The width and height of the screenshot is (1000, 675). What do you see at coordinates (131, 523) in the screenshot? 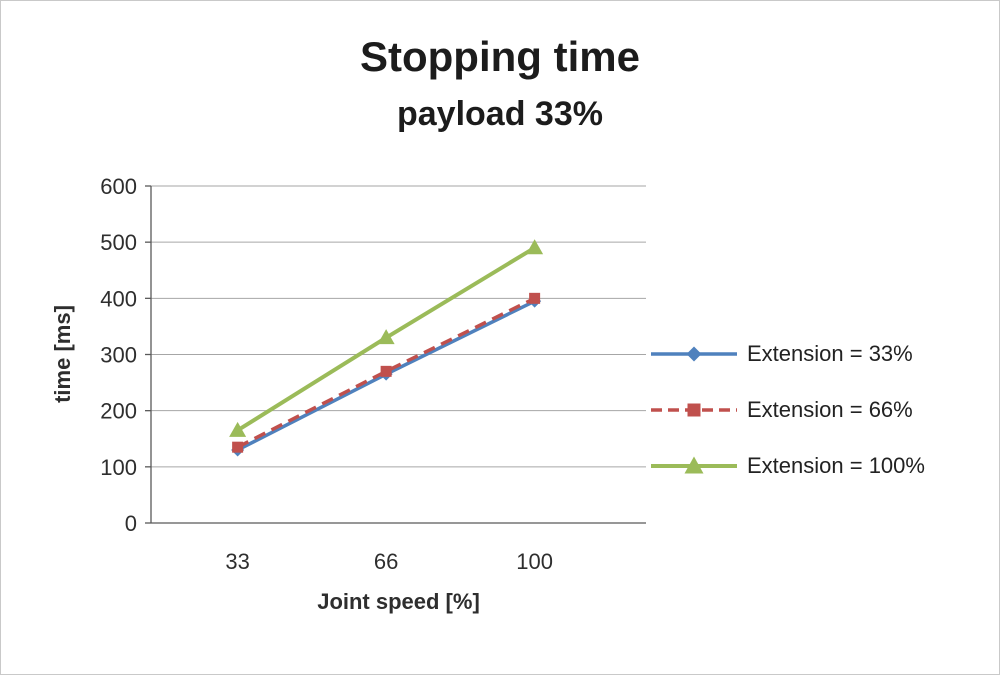
I see `y-tick-label: 0` at bounding box center [131, 523].